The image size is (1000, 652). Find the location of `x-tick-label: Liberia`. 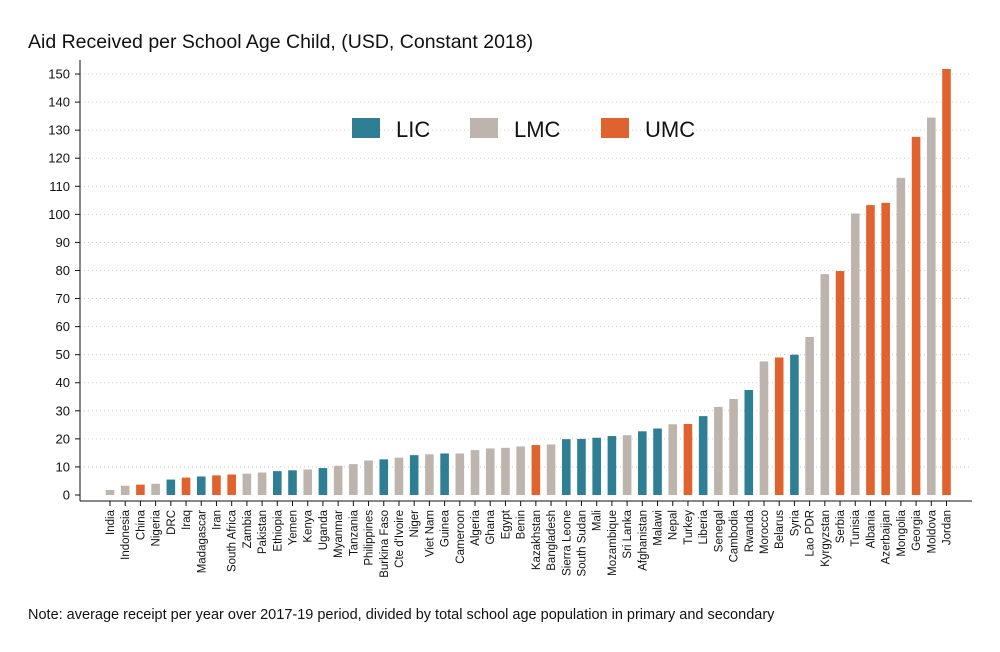

x-tick-label: Liberia is located at coordinates (704, 526).